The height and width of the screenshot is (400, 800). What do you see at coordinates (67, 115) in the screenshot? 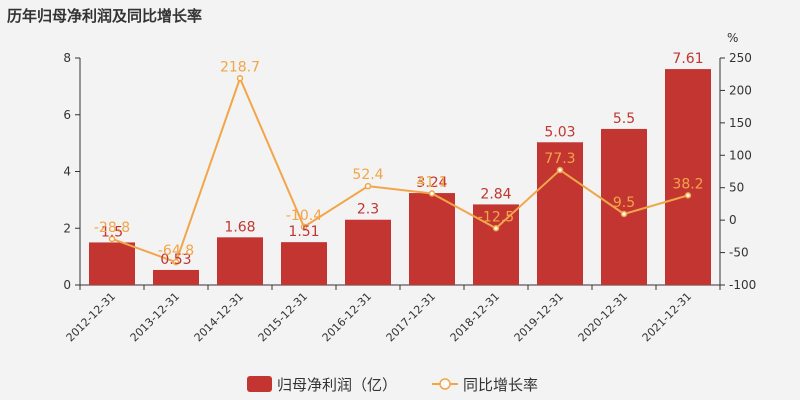
I see `left-tick-label: 6` at bounding box center [67, 115].